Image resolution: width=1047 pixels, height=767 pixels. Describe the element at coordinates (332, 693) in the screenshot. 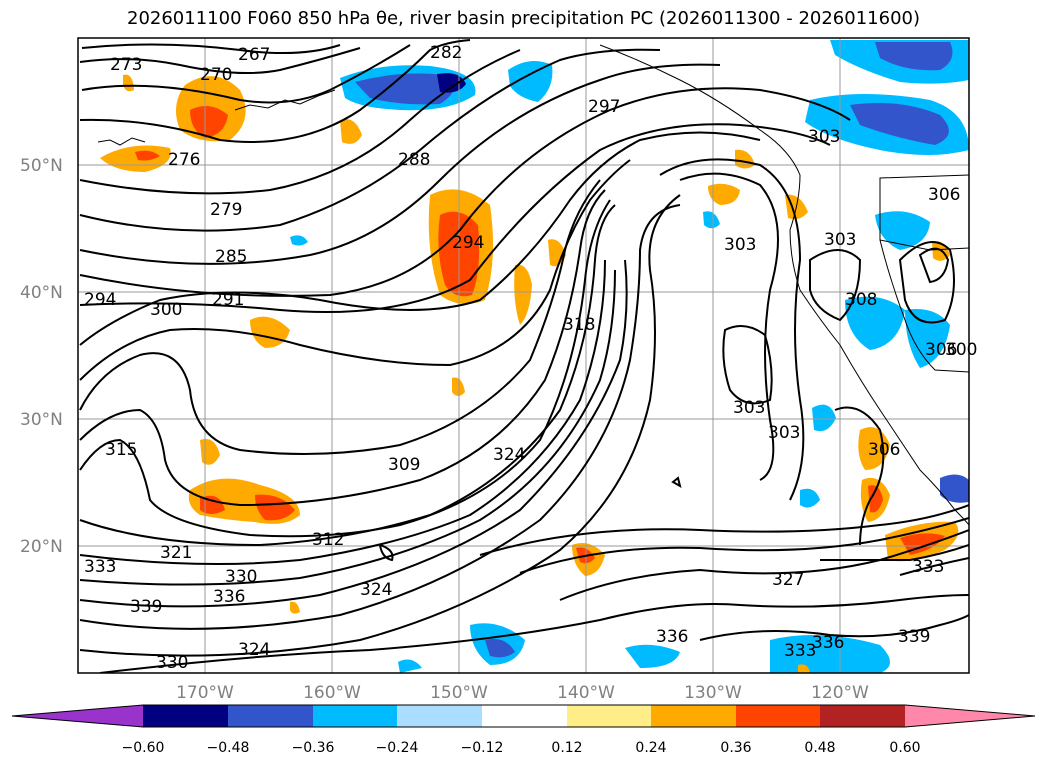

I see `lon-label-160w: 160°W` at that location.